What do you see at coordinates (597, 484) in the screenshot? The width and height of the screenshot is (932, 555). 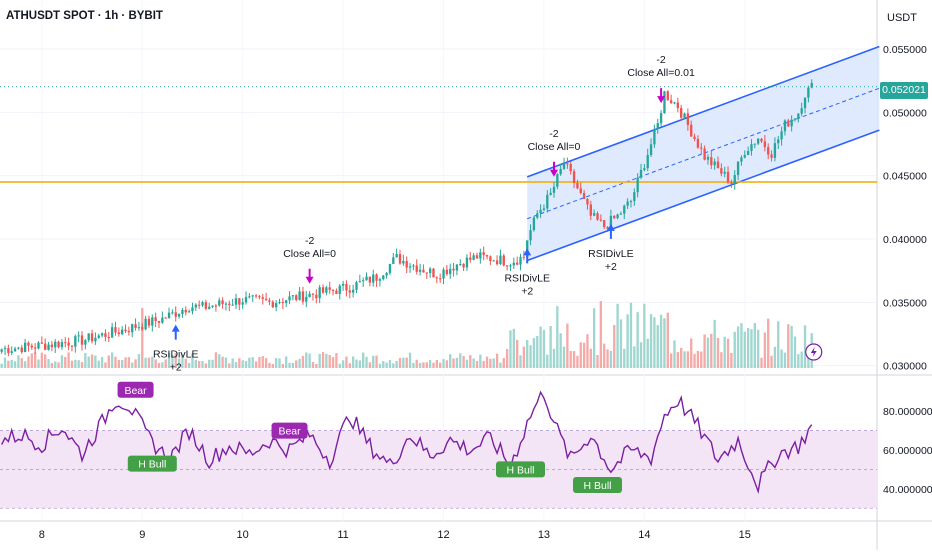 I see `bull-divergence-label: H Bull` at bounding box center [597, 484].